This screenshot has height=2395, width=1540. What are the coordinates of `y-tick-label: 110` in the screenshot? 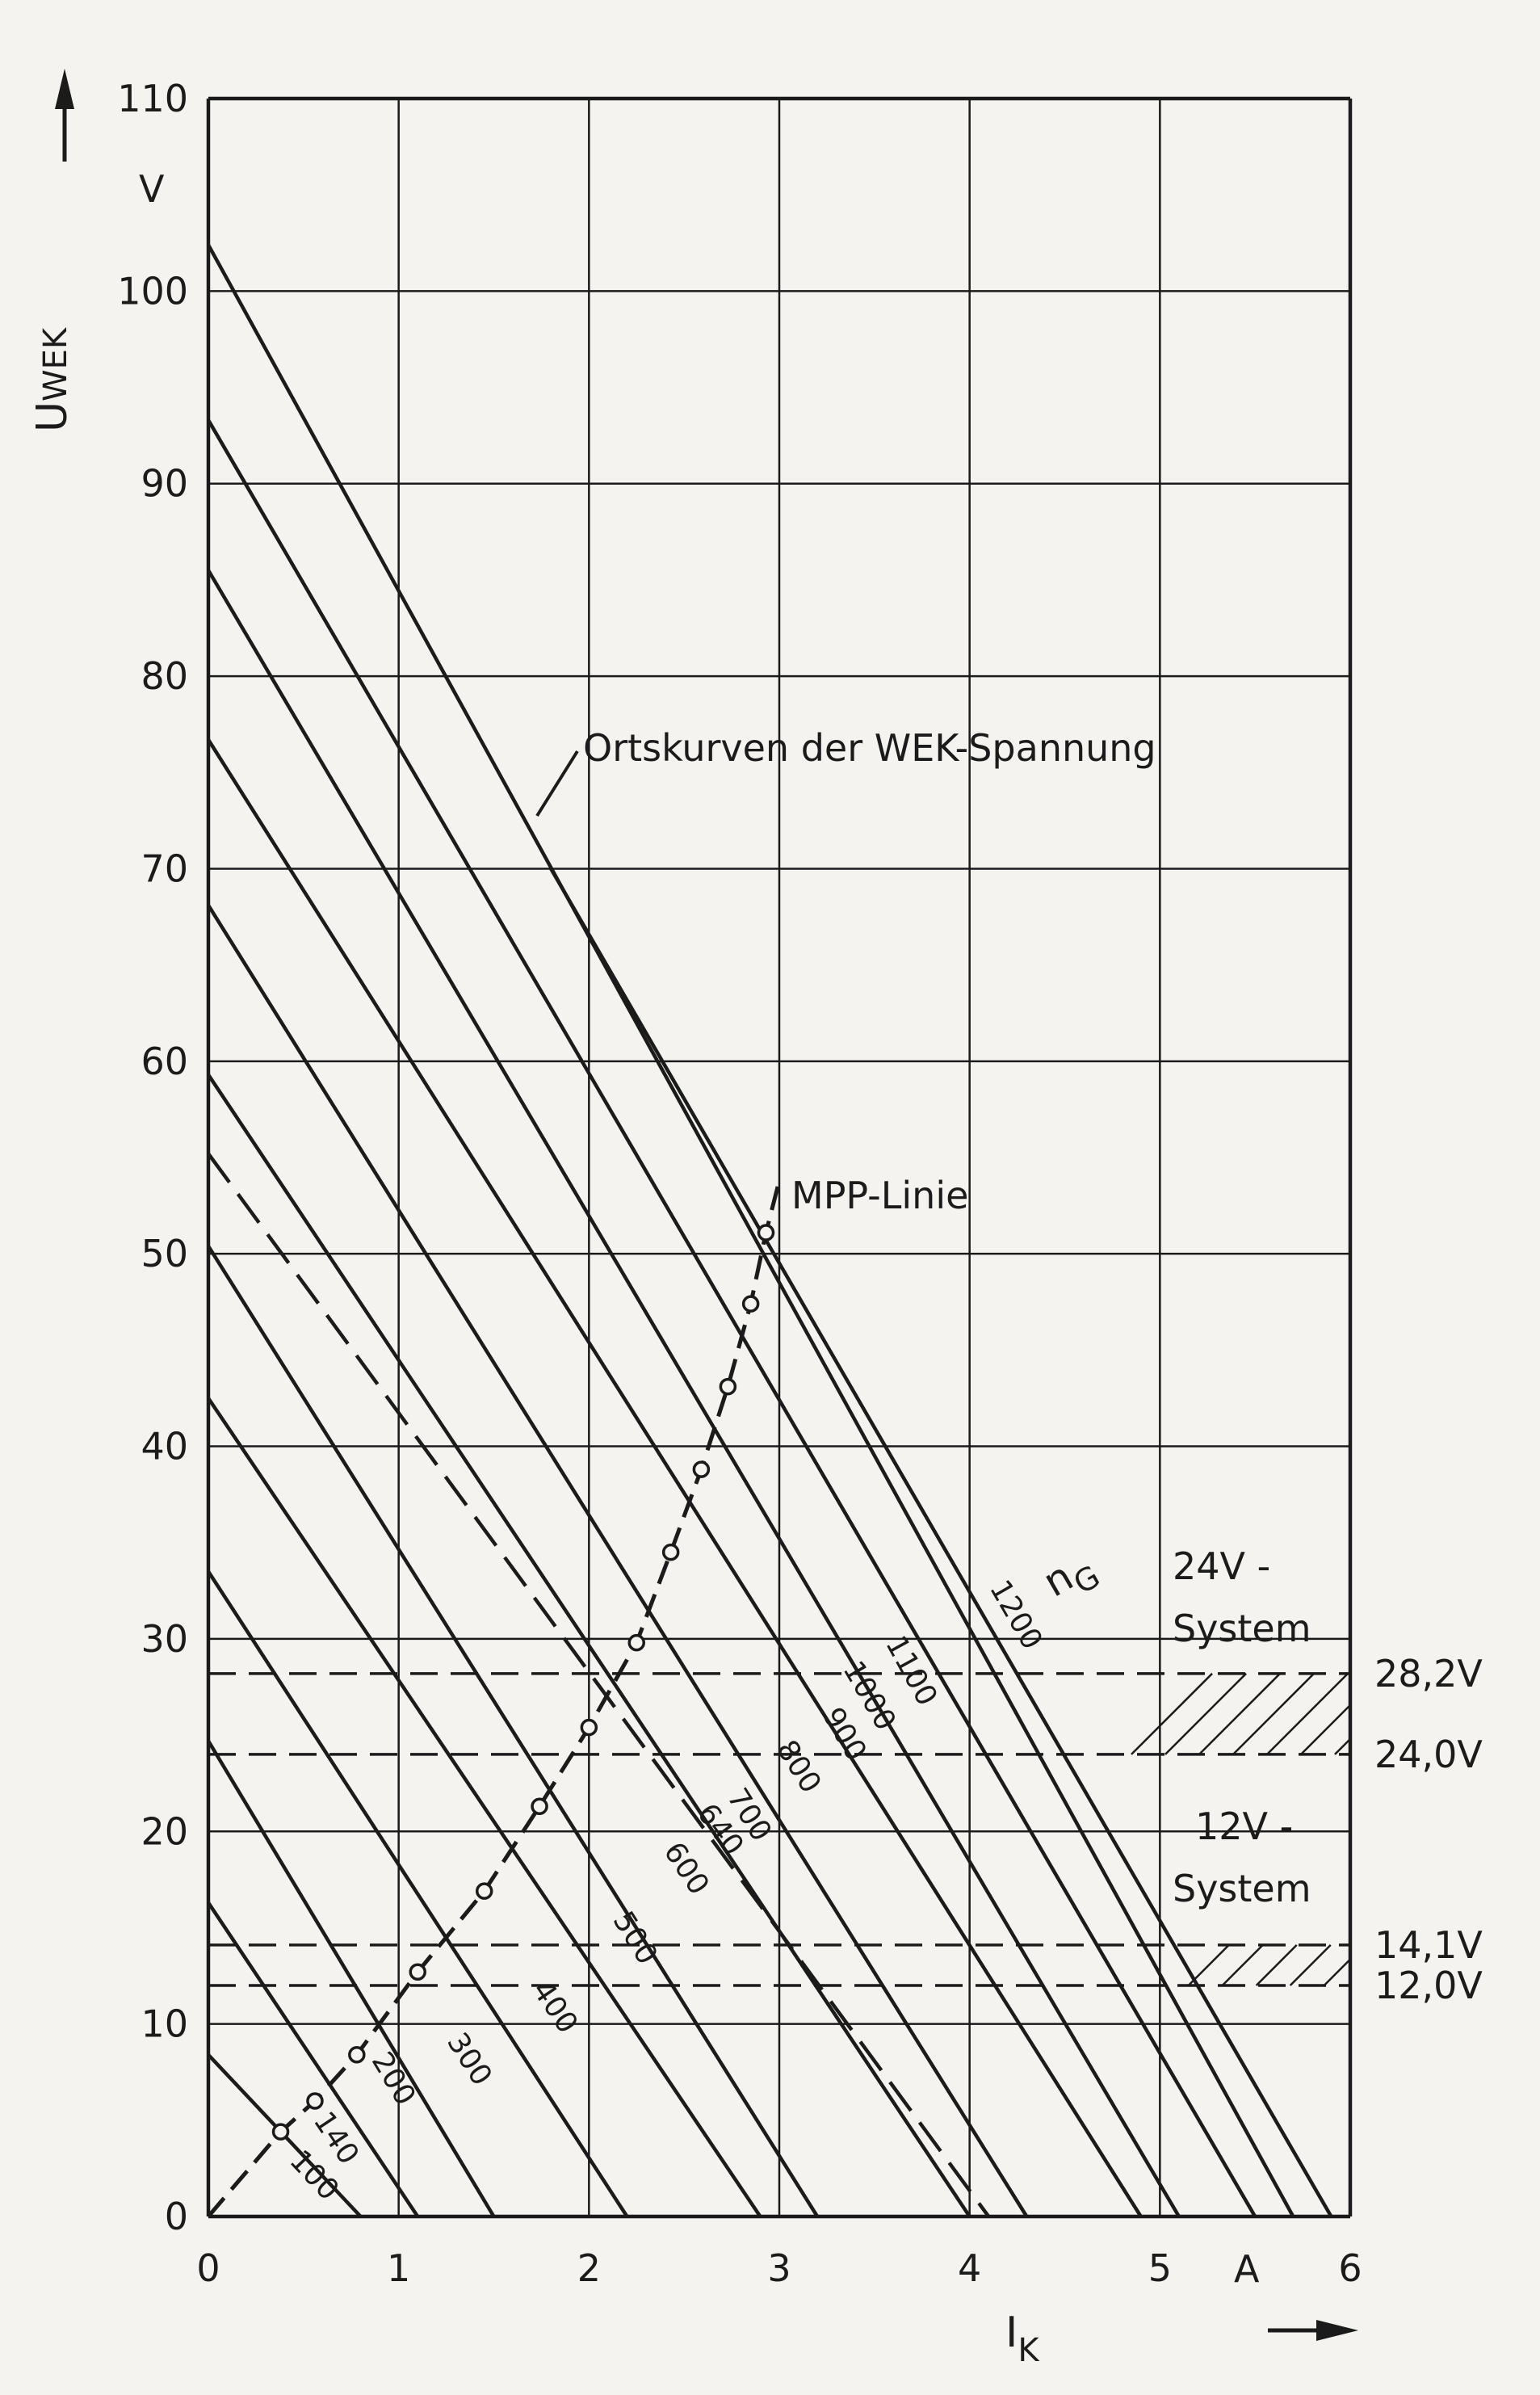 It's located at (152, 99).